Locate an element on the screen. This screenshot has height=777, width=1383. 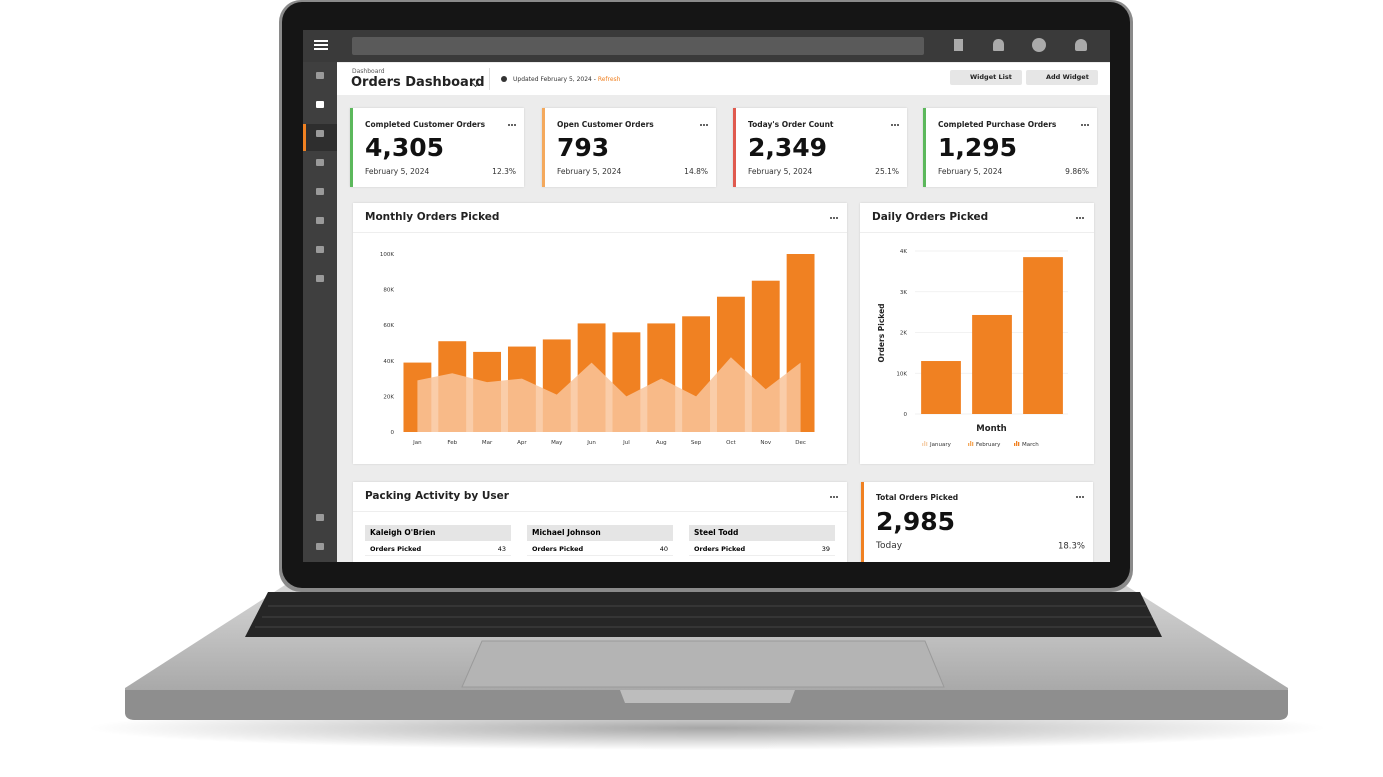
active-nav is located at coordinates (320, 137).